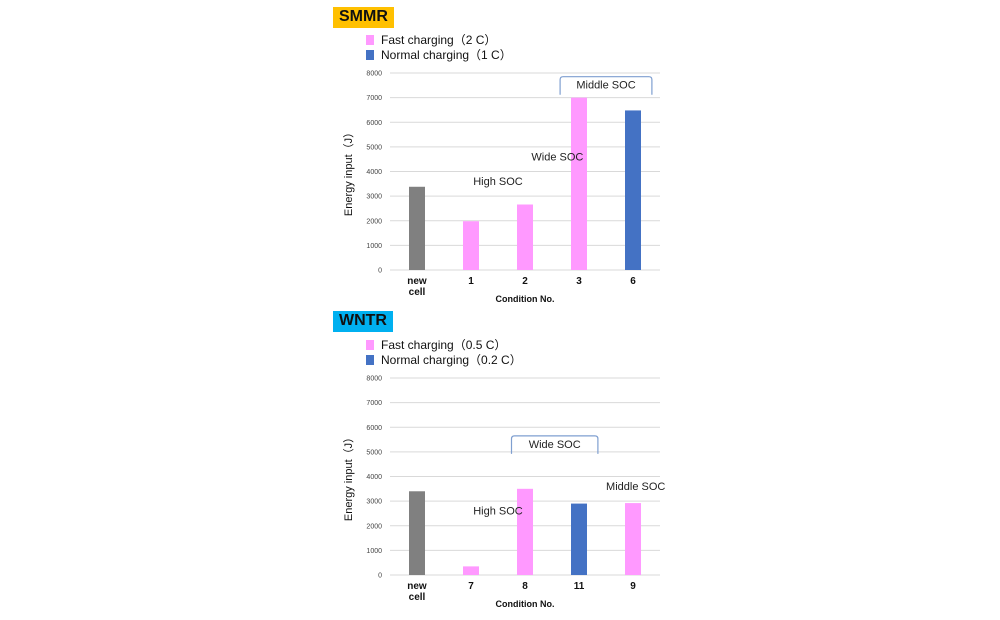 This screenshot has height=620, width=1000. Describe the element at coordinates (525, 586) in the screenshot. I see `x-tick-label: 8` at that location.